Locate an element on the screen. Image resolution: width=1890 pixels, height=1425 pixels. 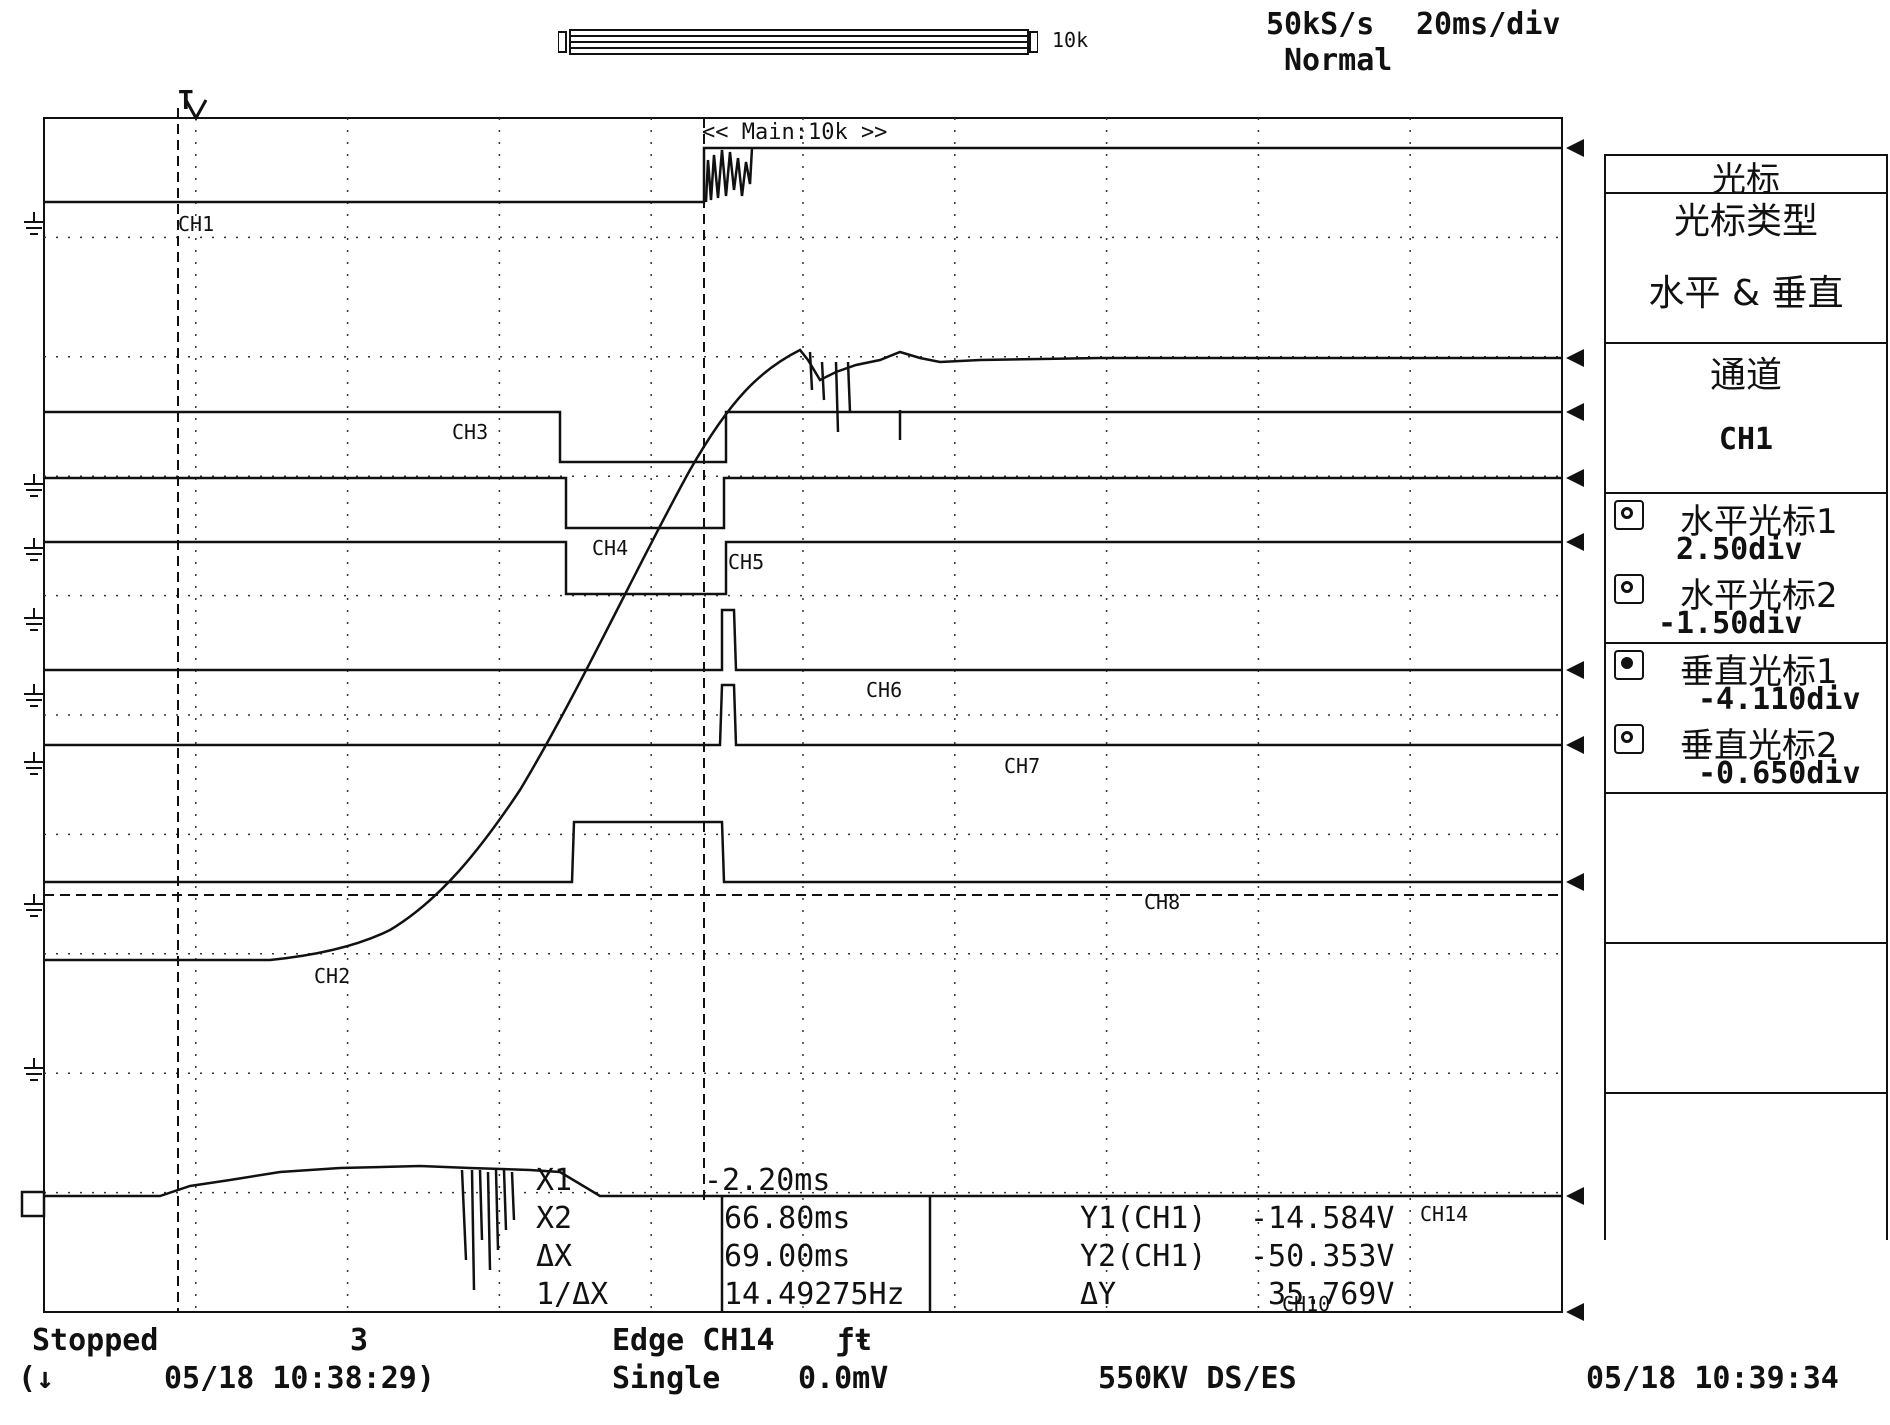
y2-label: Y2(CH1) is located at coordinates (1143, 1256).